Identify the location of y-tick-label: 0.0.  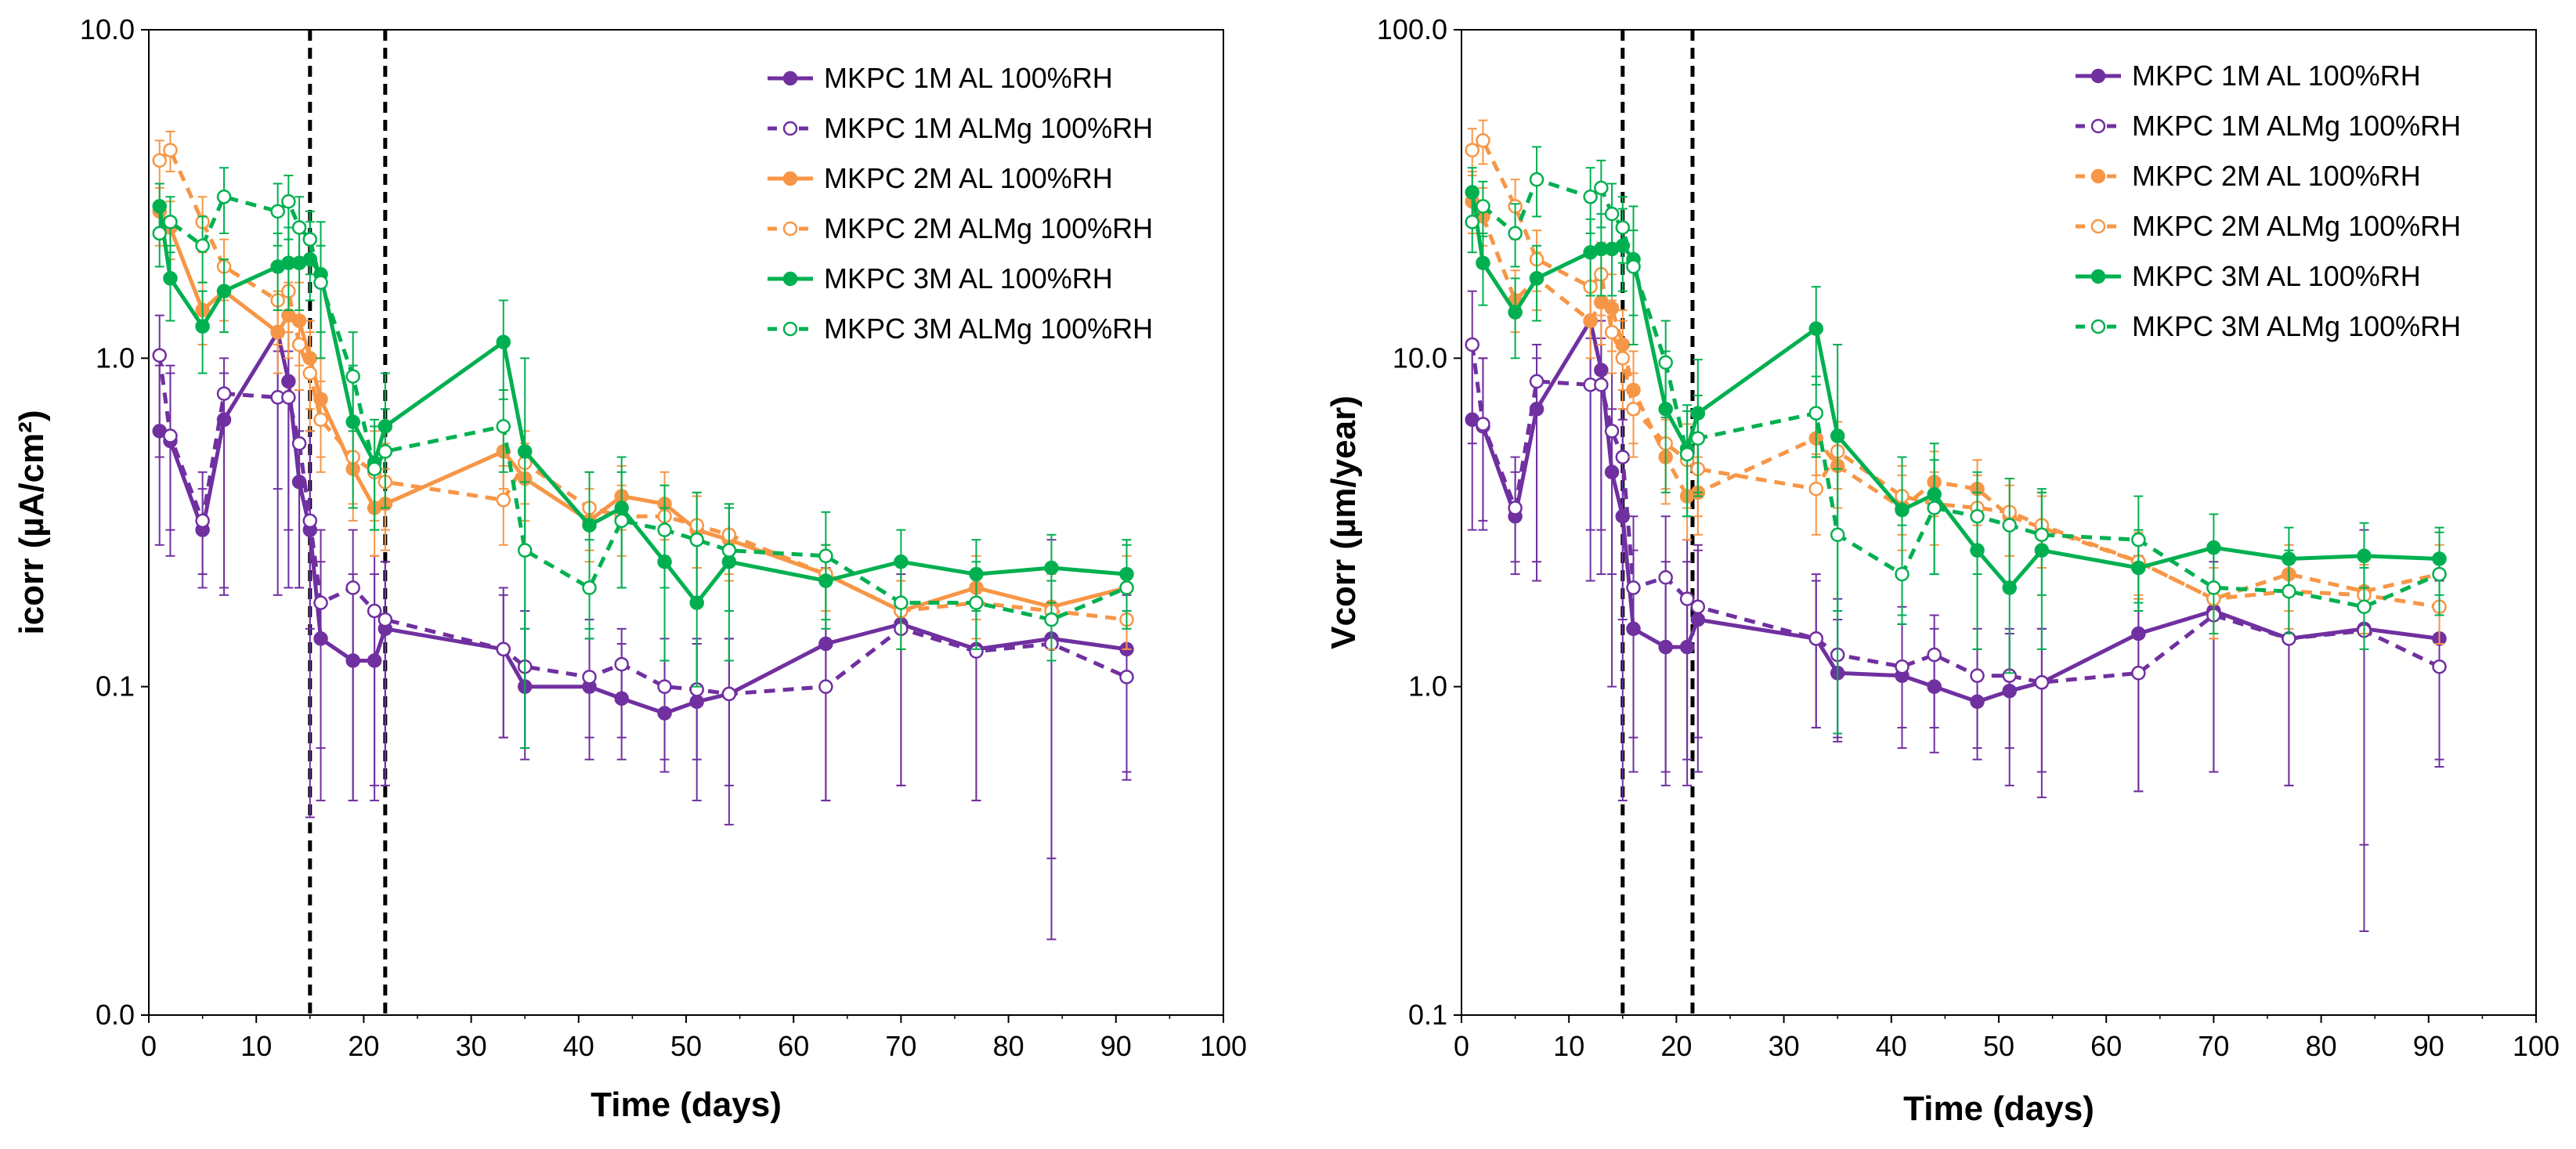
(115, 1015).